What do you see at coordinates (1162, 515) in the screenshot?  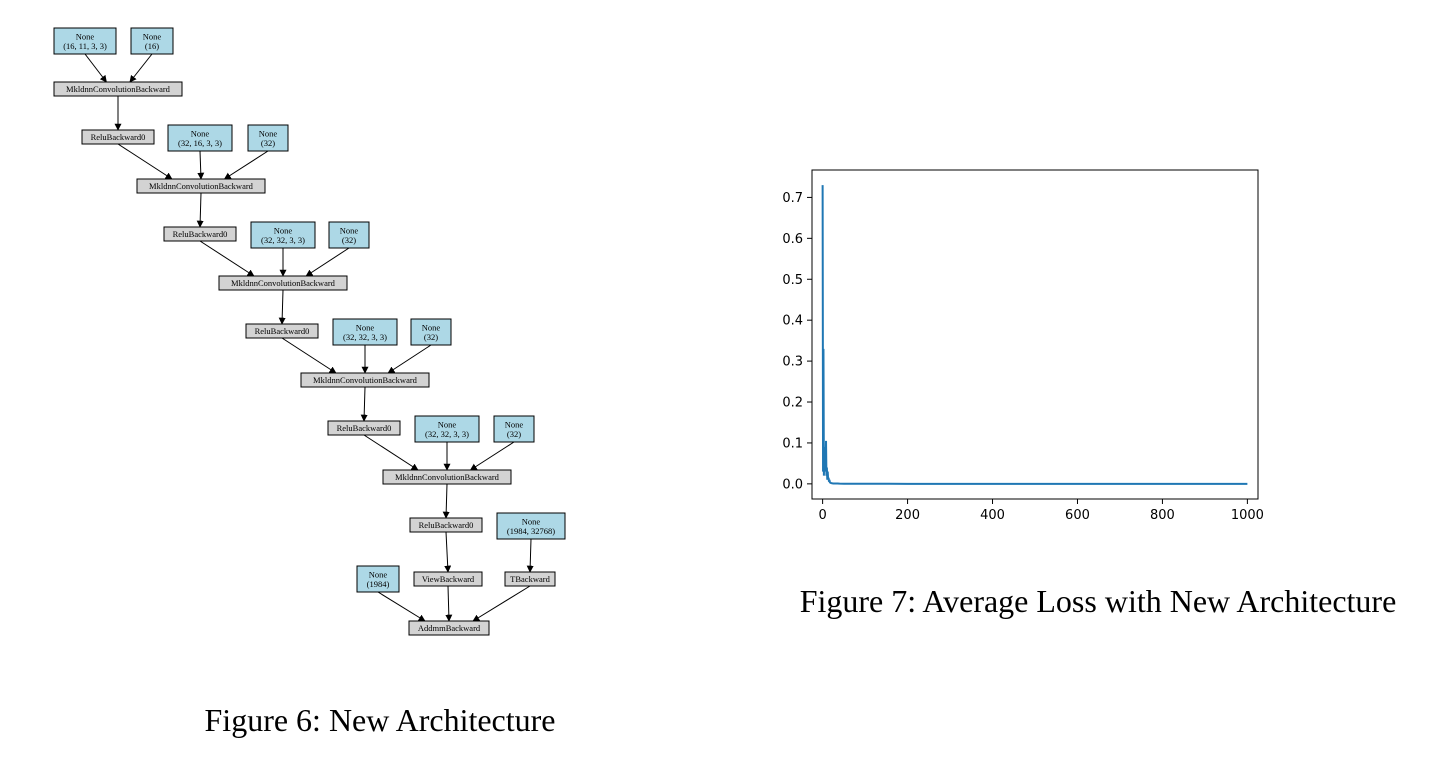 I see `x-tick-label: 800` at bounding box center [1162, 515].